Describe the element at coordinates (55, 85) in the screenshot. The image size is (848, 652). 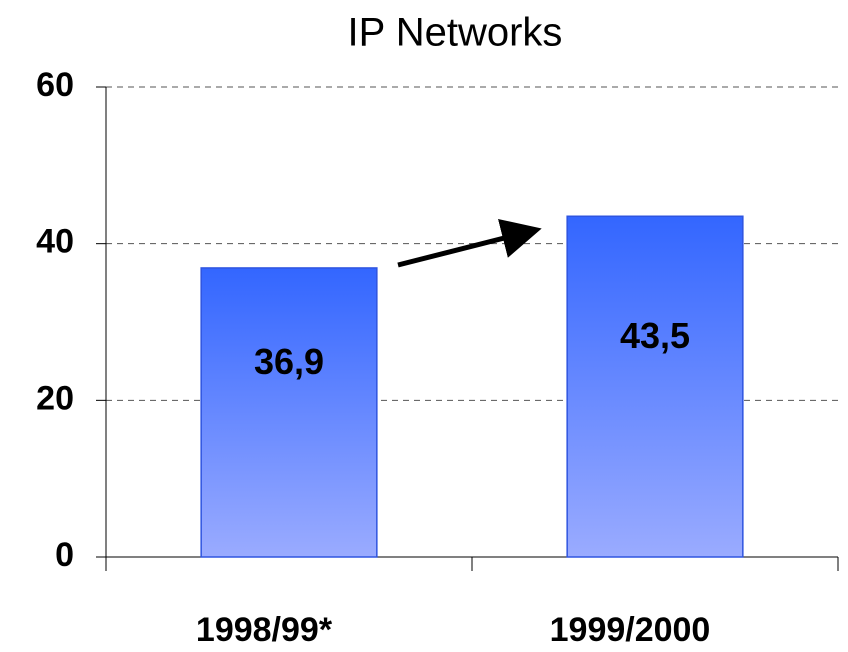
I see `y-tick-label: 60` at that location.